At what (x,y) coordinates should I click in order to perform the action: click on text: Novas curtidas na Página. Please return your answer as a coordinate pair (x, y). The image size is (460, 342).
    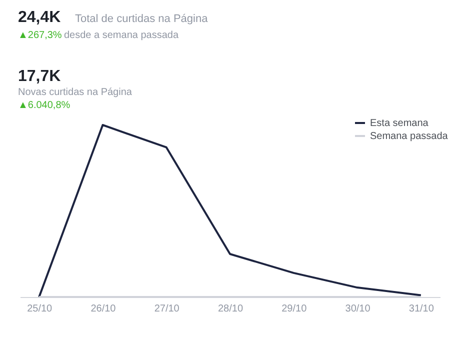
    Looking at the image, I should click on (75, 92).